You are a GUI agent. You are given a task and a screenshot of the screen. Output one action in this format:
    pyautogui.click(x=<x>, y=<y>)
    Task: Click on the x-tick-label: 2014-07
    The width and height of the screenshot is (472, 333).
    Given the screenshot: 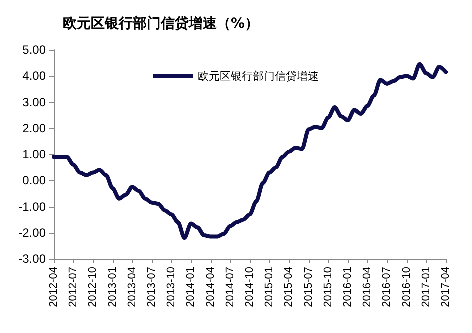 What is the action you would take?
    pyautogui.click(x=230, y=287)
    